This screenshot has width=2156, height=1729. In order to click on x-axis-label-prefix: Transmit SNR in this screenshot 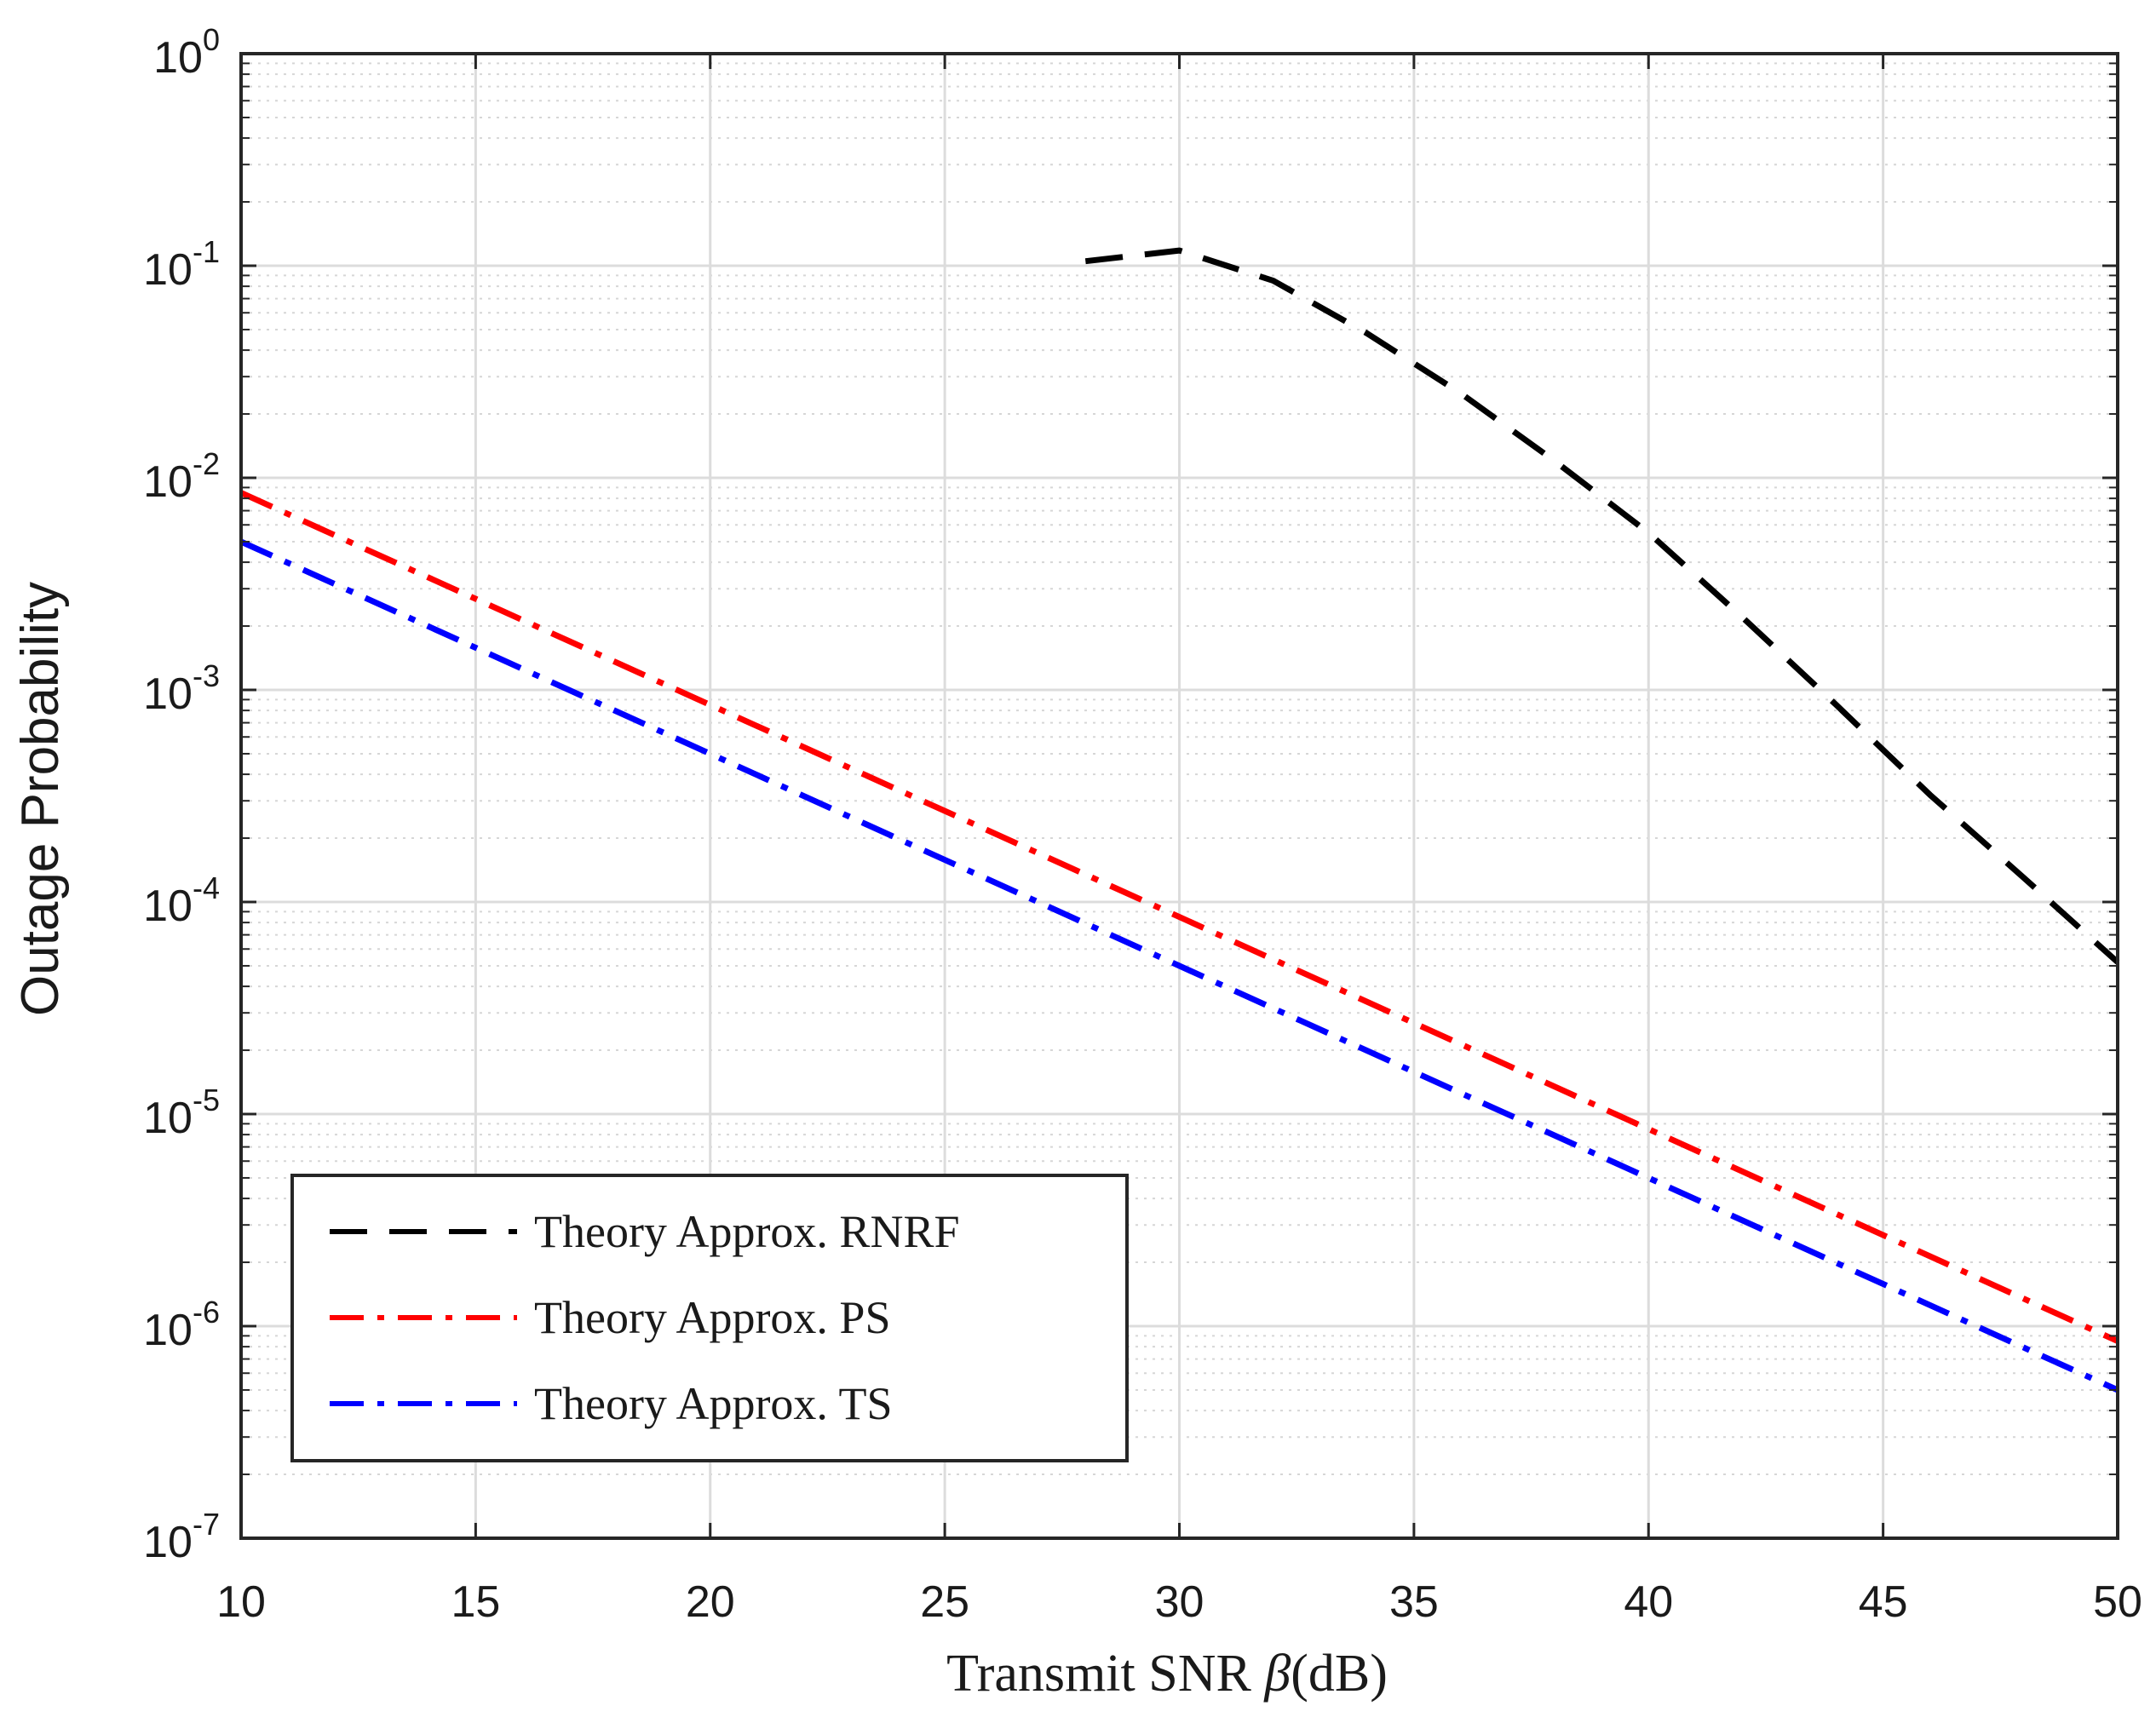, I will do `click(1105, 1674)`.